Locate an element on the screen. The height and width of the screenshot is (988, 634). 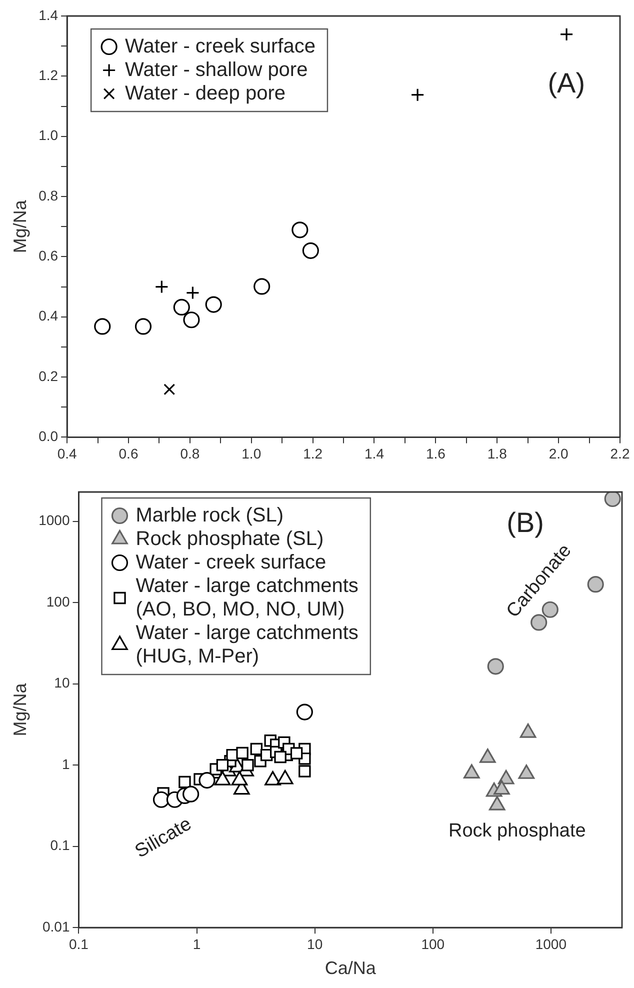
y-tick-label: 0.01 is located at coordinates (56, 926).